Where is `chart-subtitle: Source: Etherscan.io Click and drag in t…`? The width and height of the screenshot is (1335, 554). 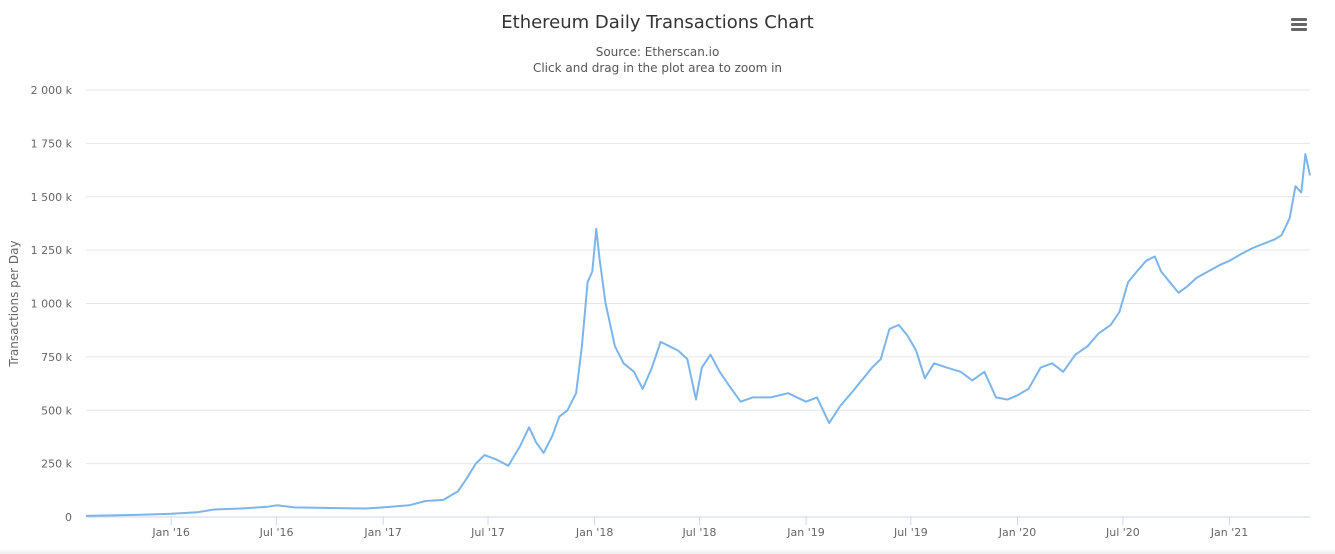
chart-subtitle: Source: Etherscan.io Click and drag in t… is located at coordinates (657, 60).